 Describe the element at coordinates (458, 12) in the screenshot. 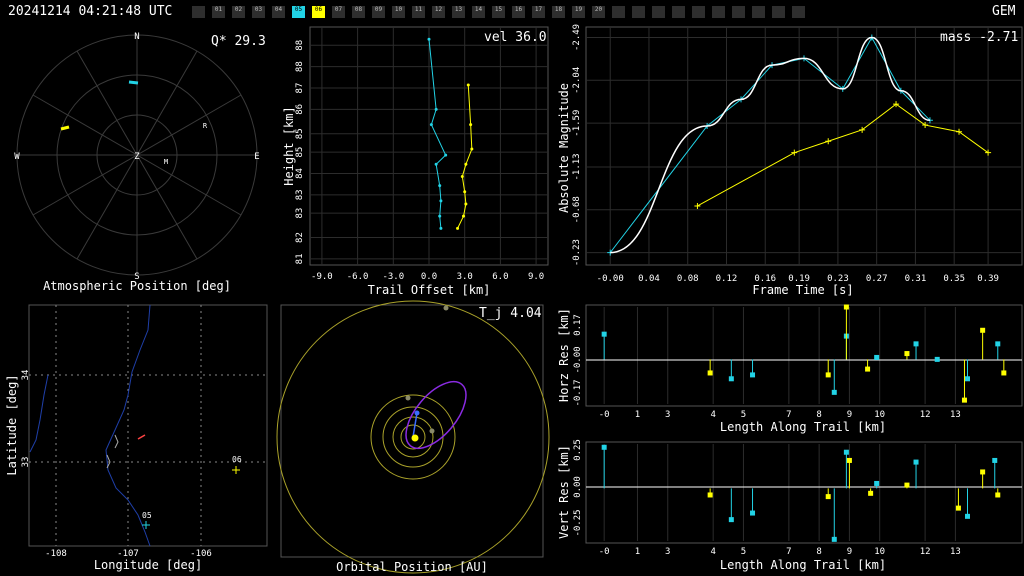

I see `camera-box-13: 13` at that location.